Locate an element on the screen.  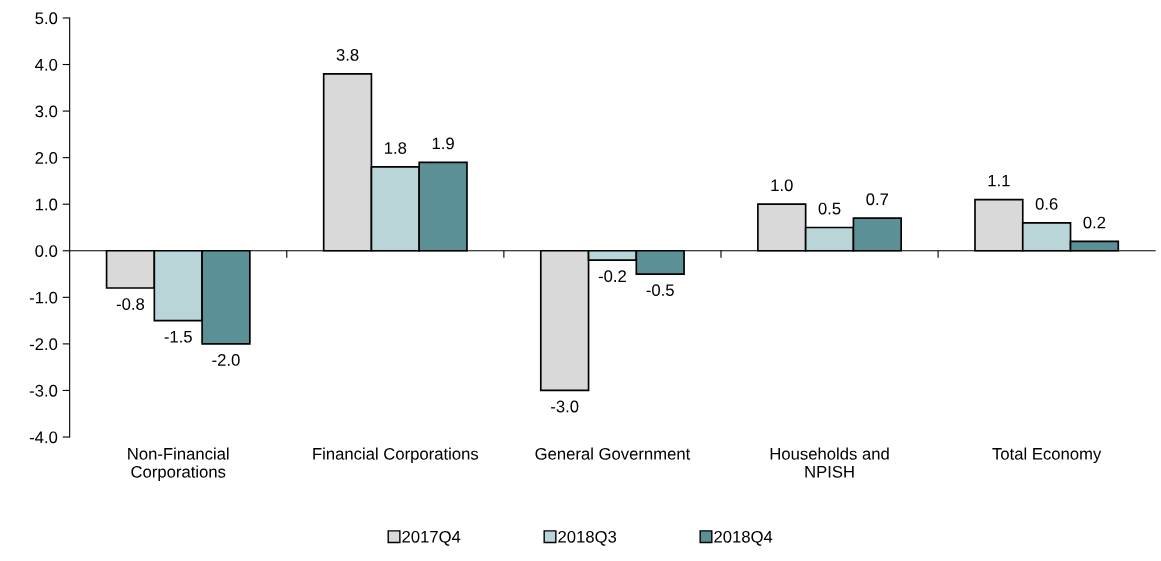
data-label: -2.0 is located at coordinates (226, 360).